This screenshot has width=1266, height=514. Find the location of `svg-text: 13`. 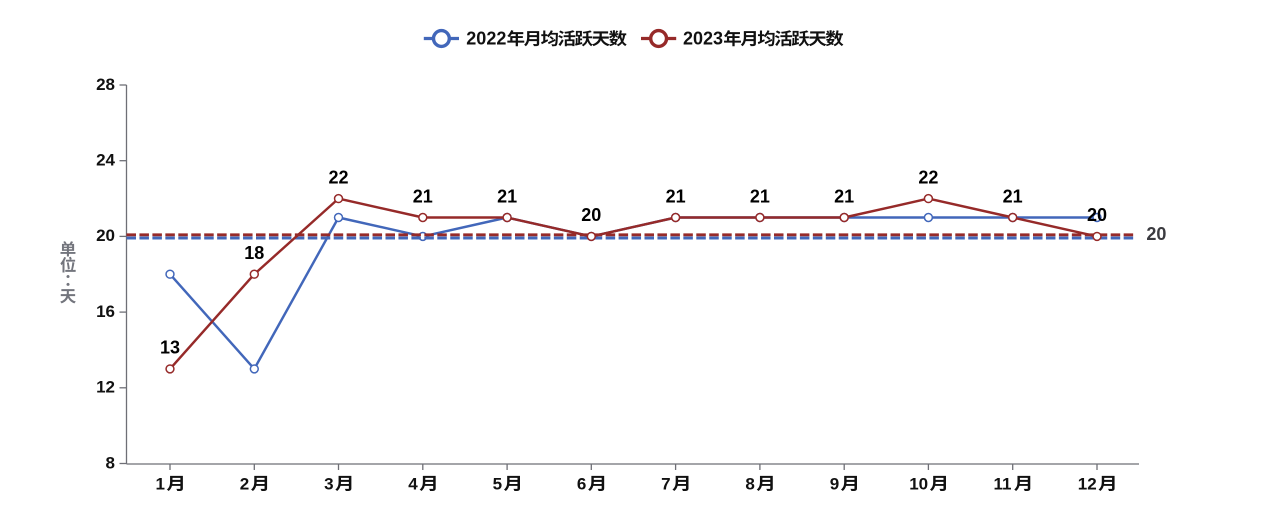

svg-text: 13 is located at coordinates (170, 348).